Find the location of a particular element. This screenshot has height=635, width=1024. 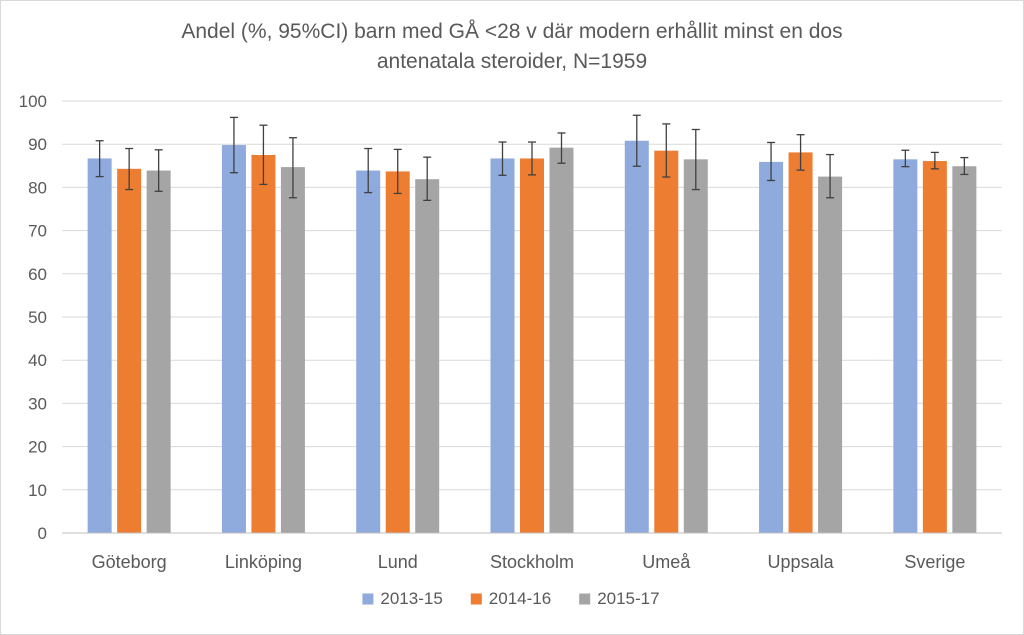

y-tick-label-100: 100 is located at coordinates (33, 101).